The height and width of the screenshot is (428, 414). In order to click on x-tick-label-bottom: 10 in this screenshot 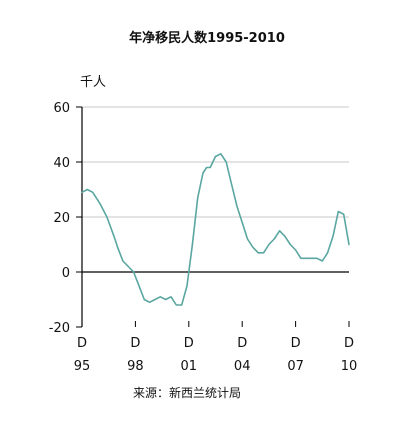, I will do `click(349, 366)`.